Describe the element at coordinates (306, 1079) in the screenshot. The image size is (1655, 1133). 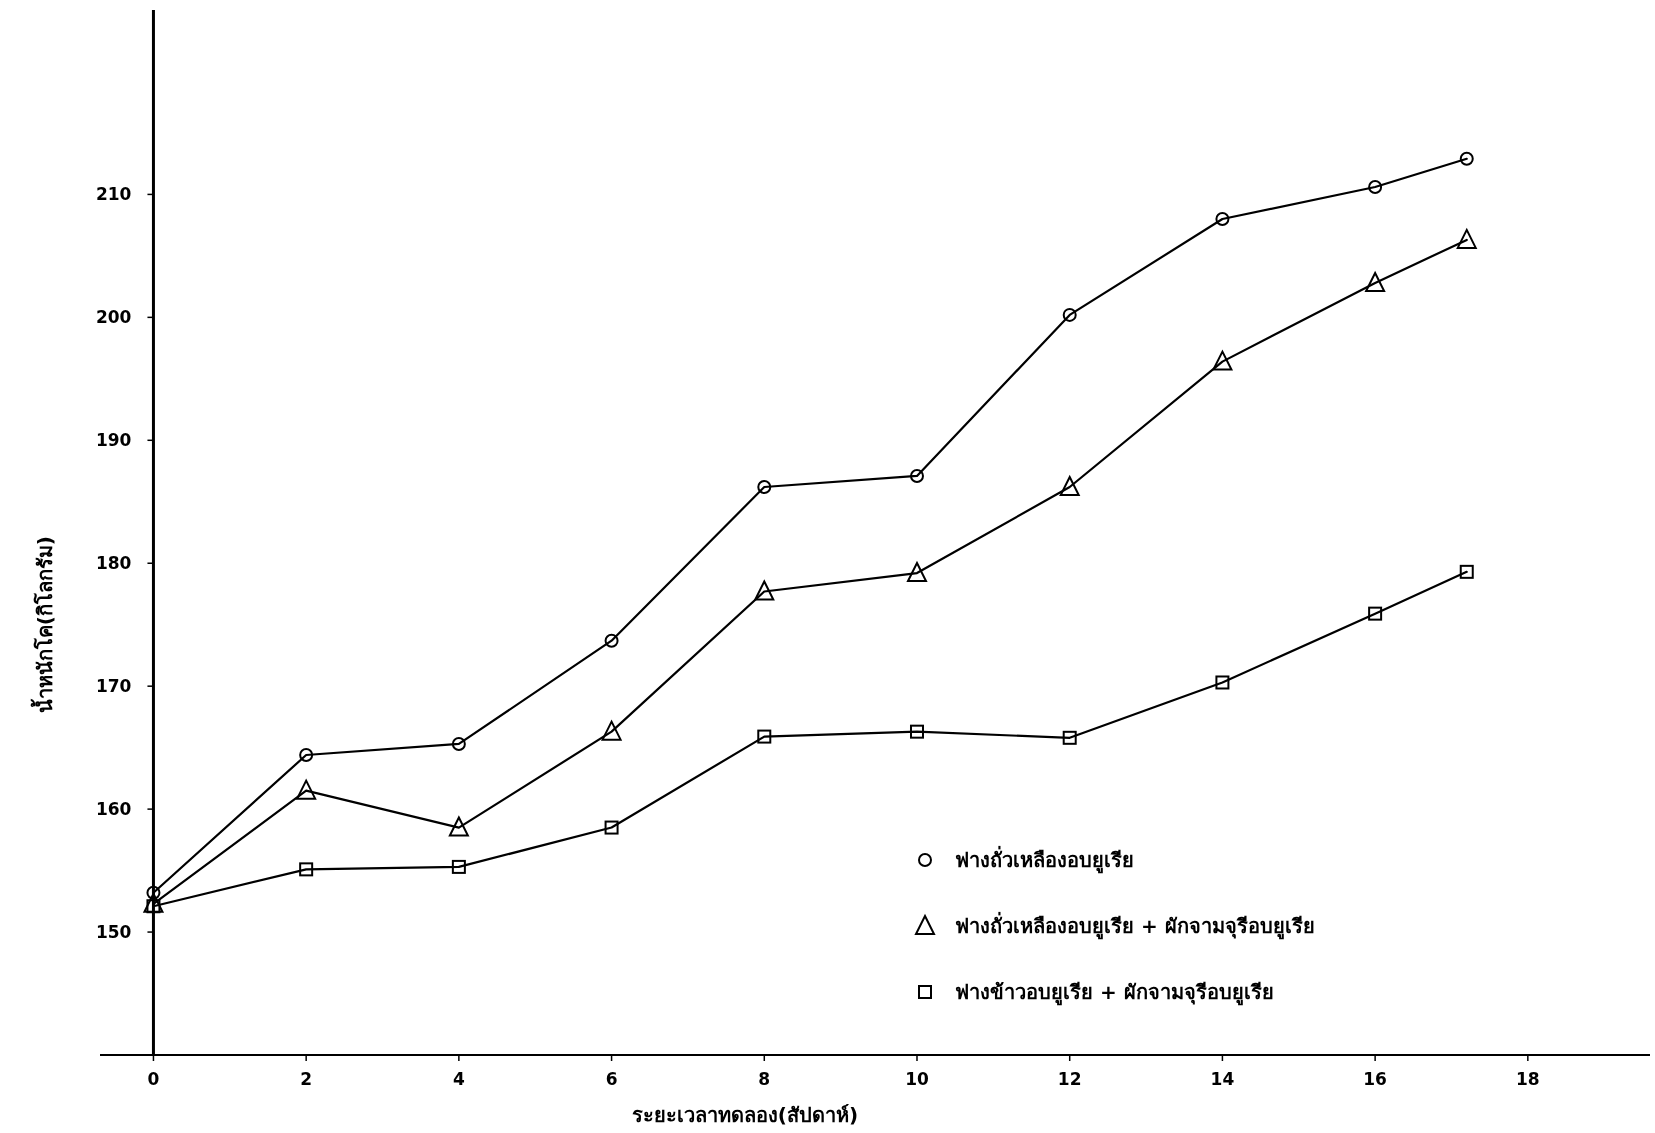
I see `x-tick-label: 2` at that location.